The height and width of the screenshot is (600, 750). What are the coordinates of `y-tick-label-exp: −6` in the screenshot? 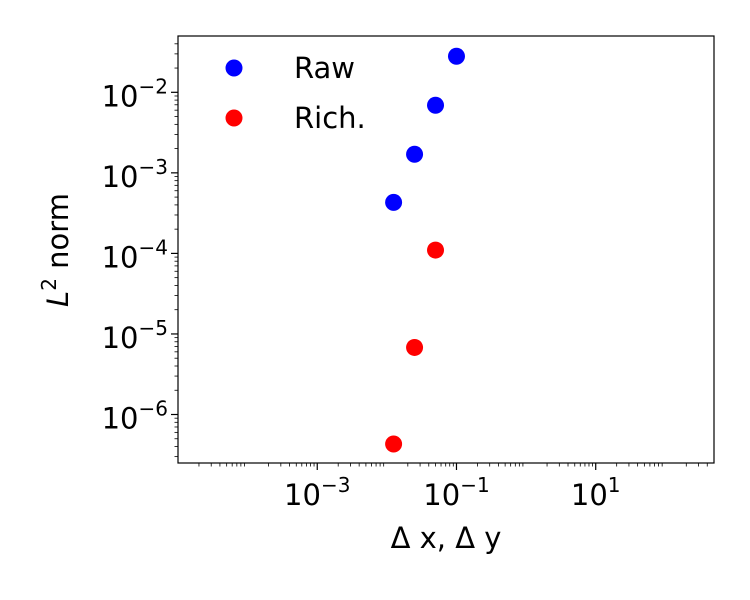 It's located at (153, 409).